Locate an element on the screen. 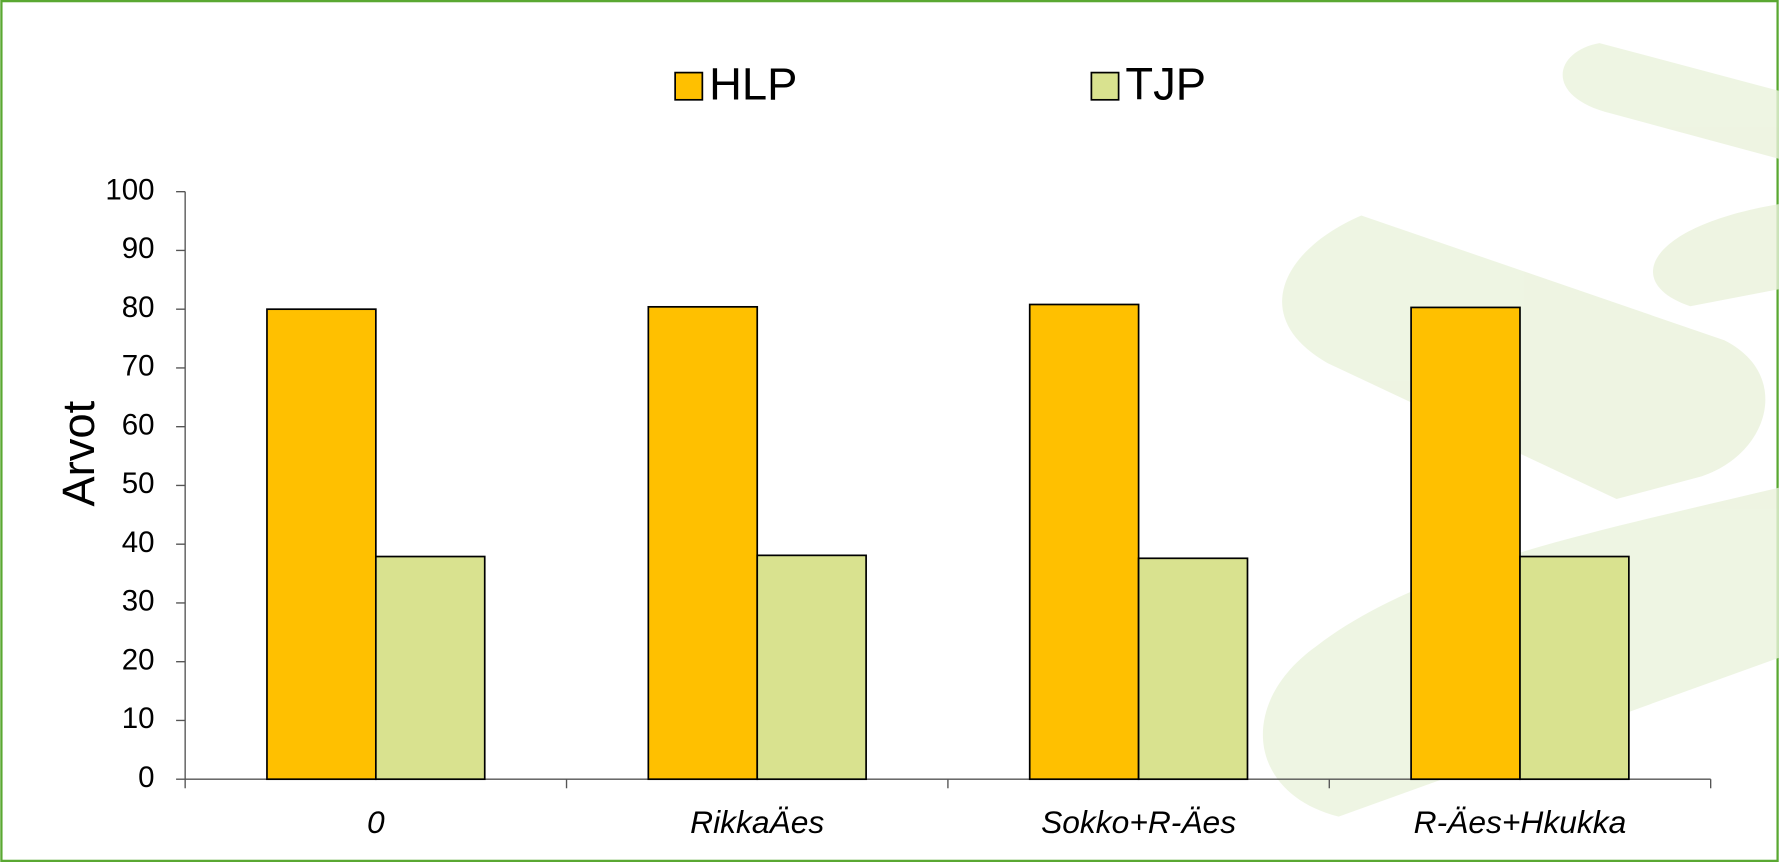 This screenshot has width=1779, height=862. y-tick-label: 20 is located at coordinates (138, 659).